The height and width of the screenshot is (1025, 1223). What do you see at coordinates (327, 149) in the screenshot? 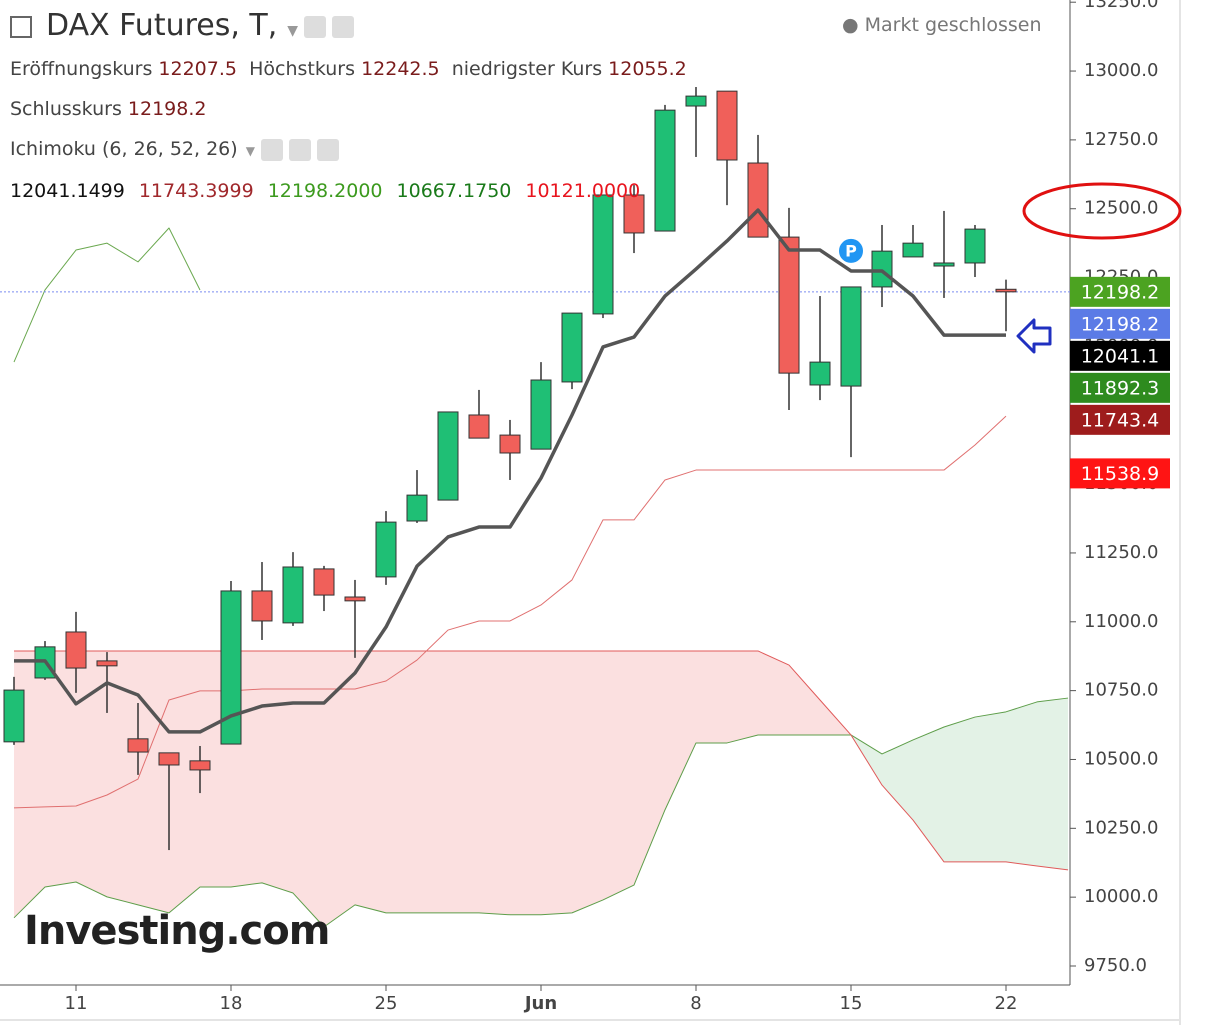
I see `close-icon` at bounding box center [327, 149].